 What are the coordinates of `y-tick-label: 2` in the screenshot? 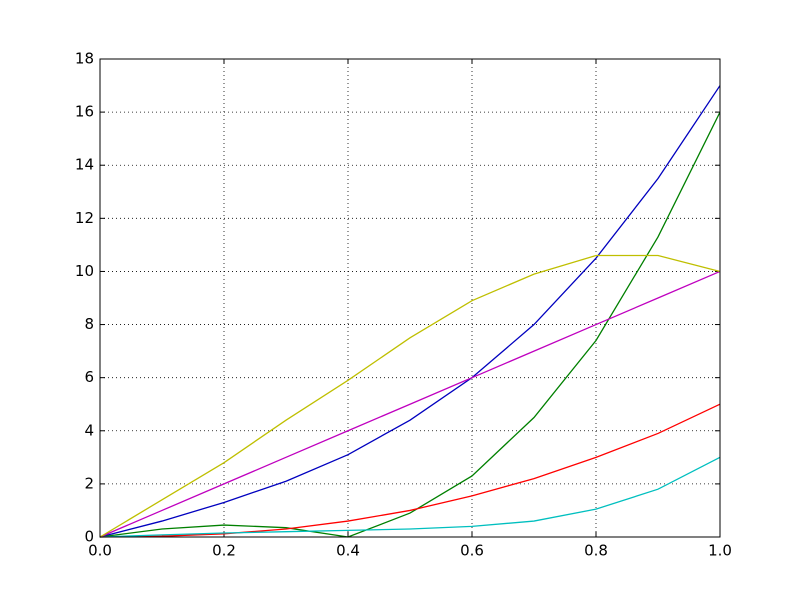 It's located at (89, 483).